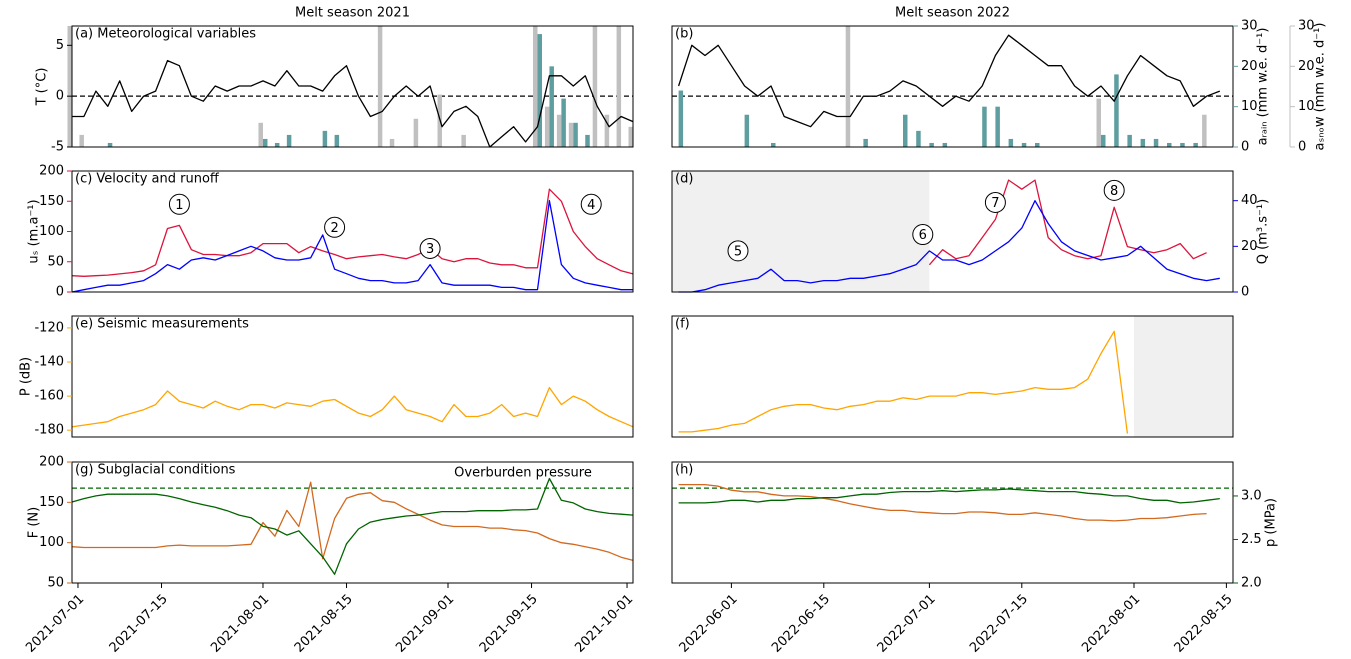 This screenshot has height=659, width=1351. I want to click on axis-label: uₛ (m.a⁻¹), so click(34, 231).